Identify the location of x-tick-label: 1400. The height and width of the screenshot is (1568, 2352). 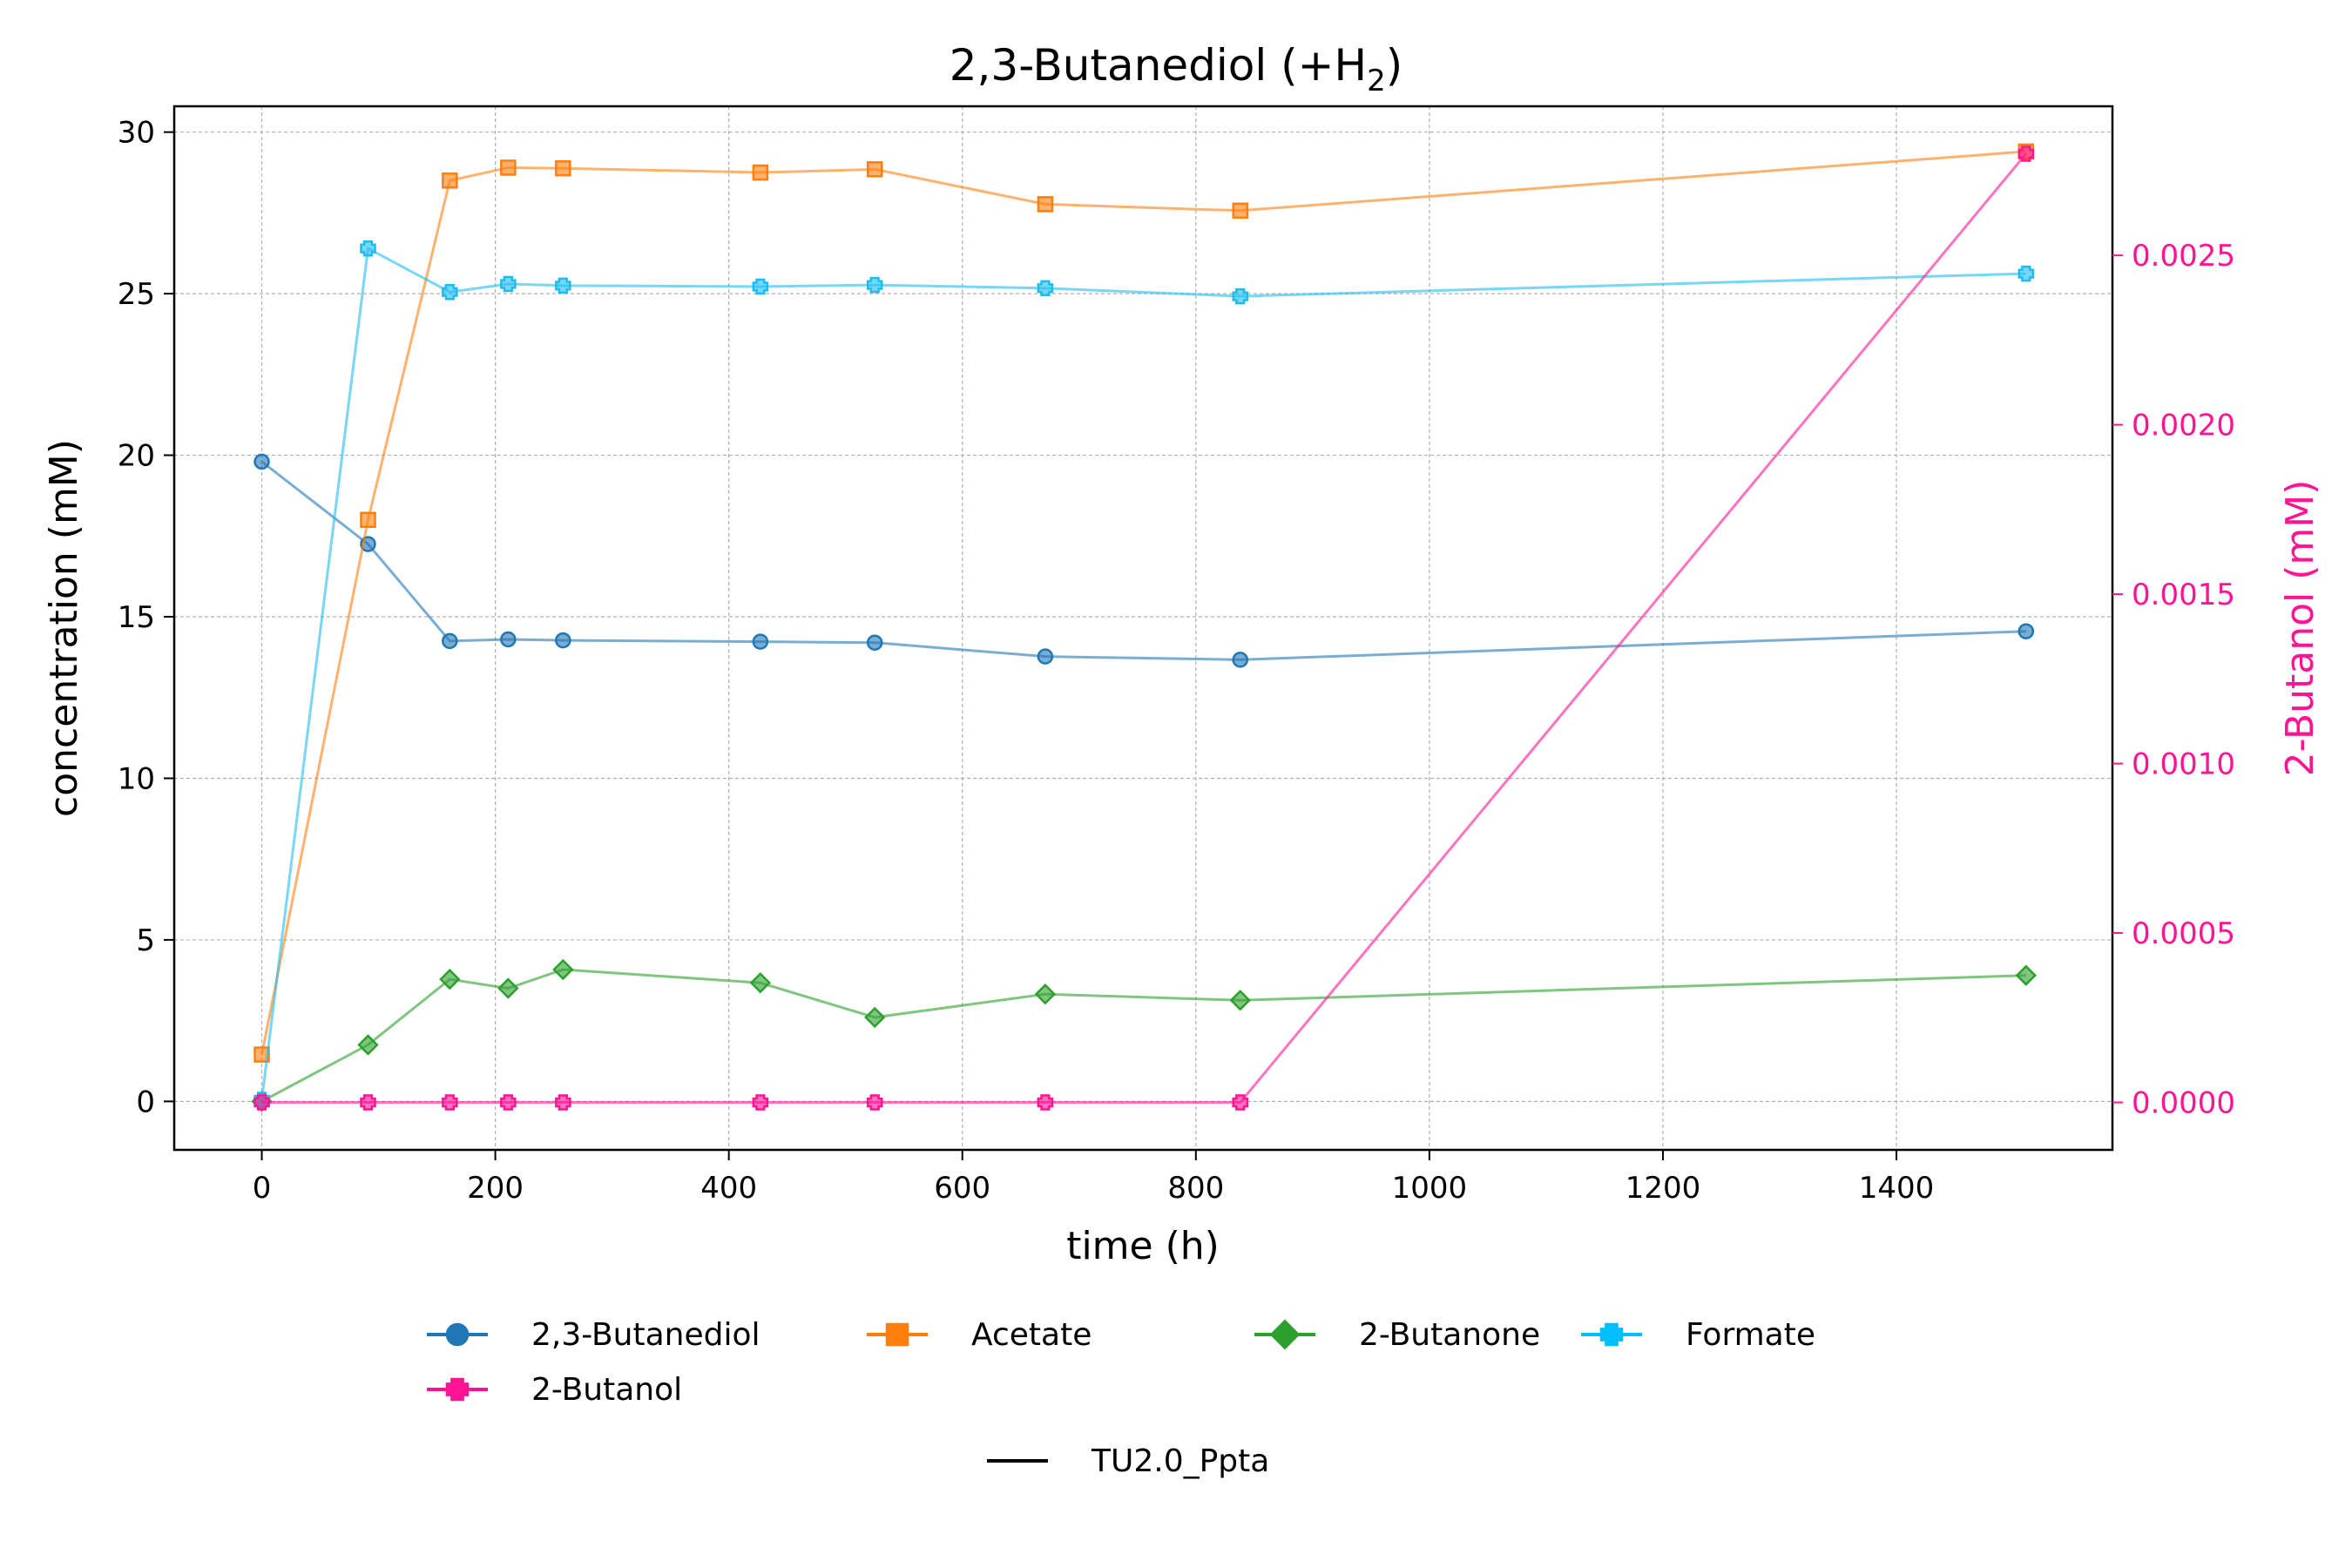
(1897, 1188).